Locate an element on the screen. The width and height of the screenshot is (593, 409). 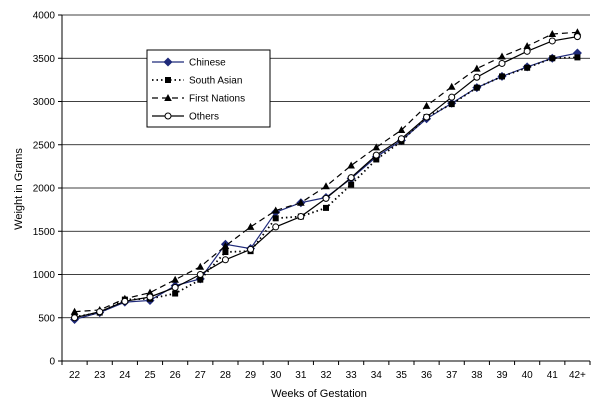
legend-label: First Nations is located at coordinates (217, 99).